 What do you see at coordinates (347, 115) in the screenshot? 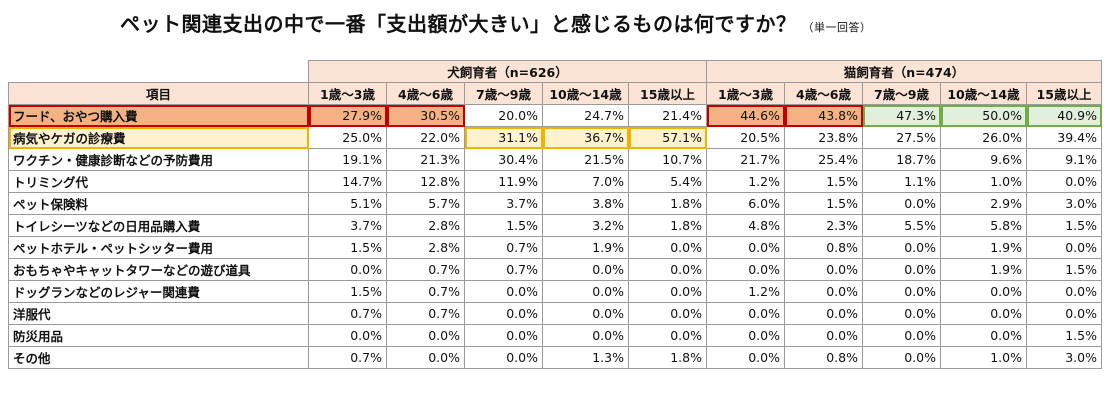
I see `dog-cell: 27.9%` at bounding box center [347, 115].